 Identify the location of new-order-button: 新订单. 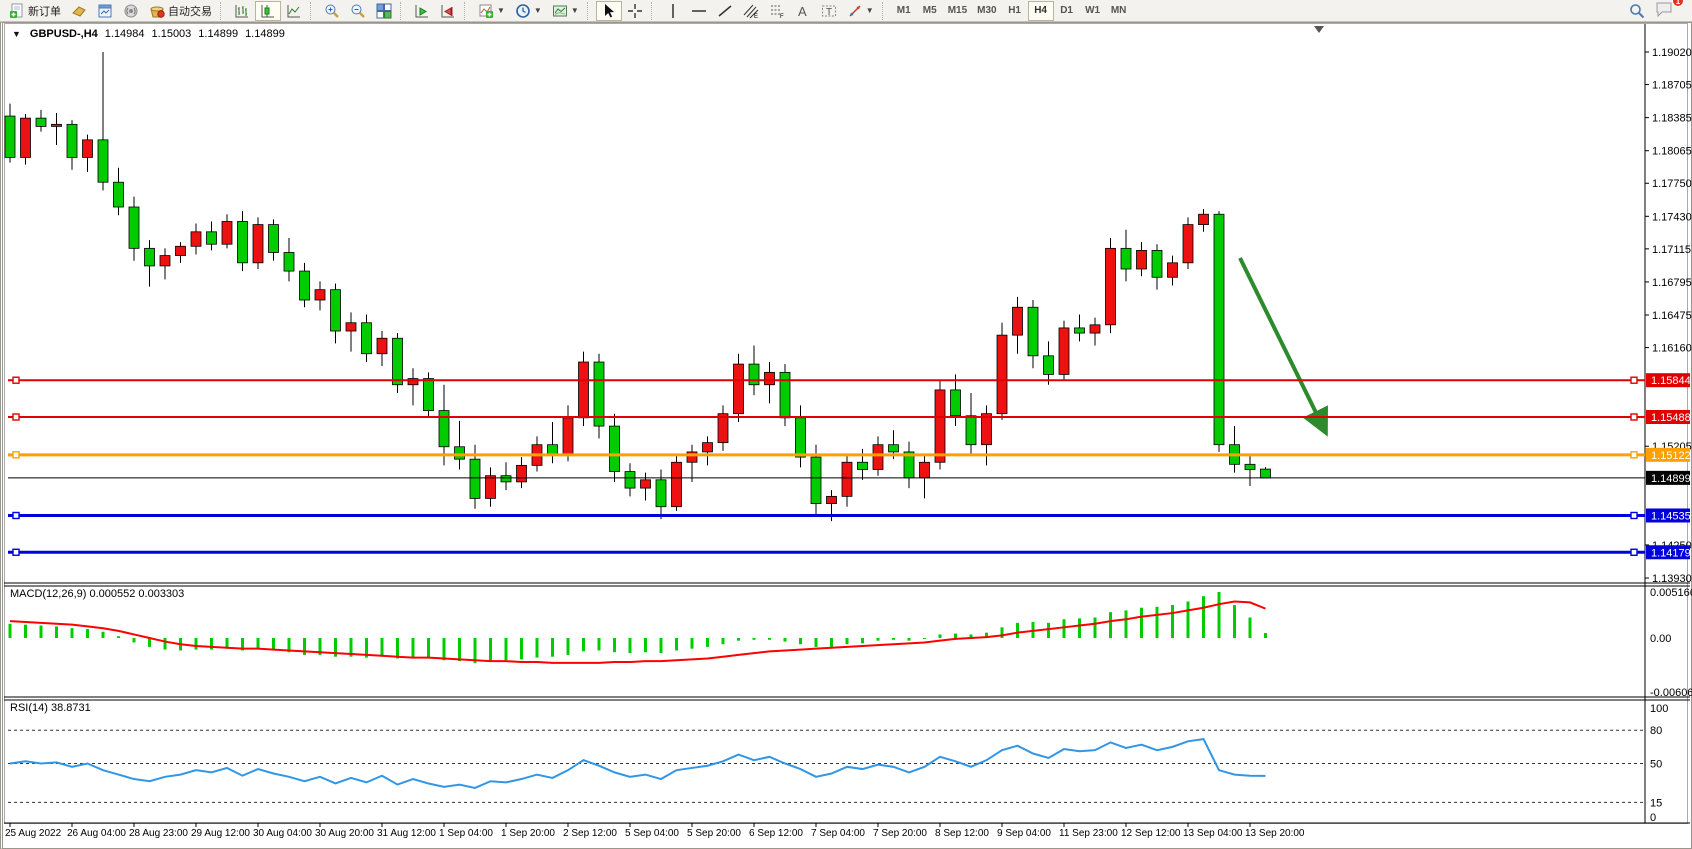
(35, 11).